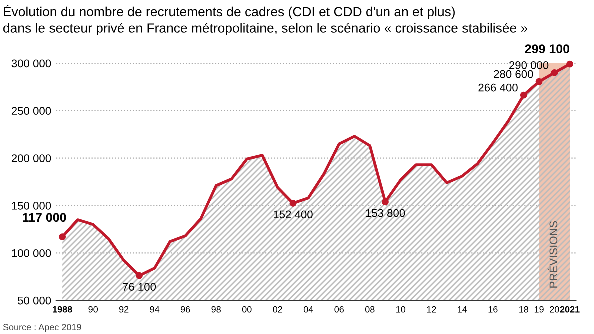 This screenshot has height=334, width=594. What do you see at coordinates (309, 309) in the screenshot?
I see `x-tick-label: 04` at bounding box center [309, 309].